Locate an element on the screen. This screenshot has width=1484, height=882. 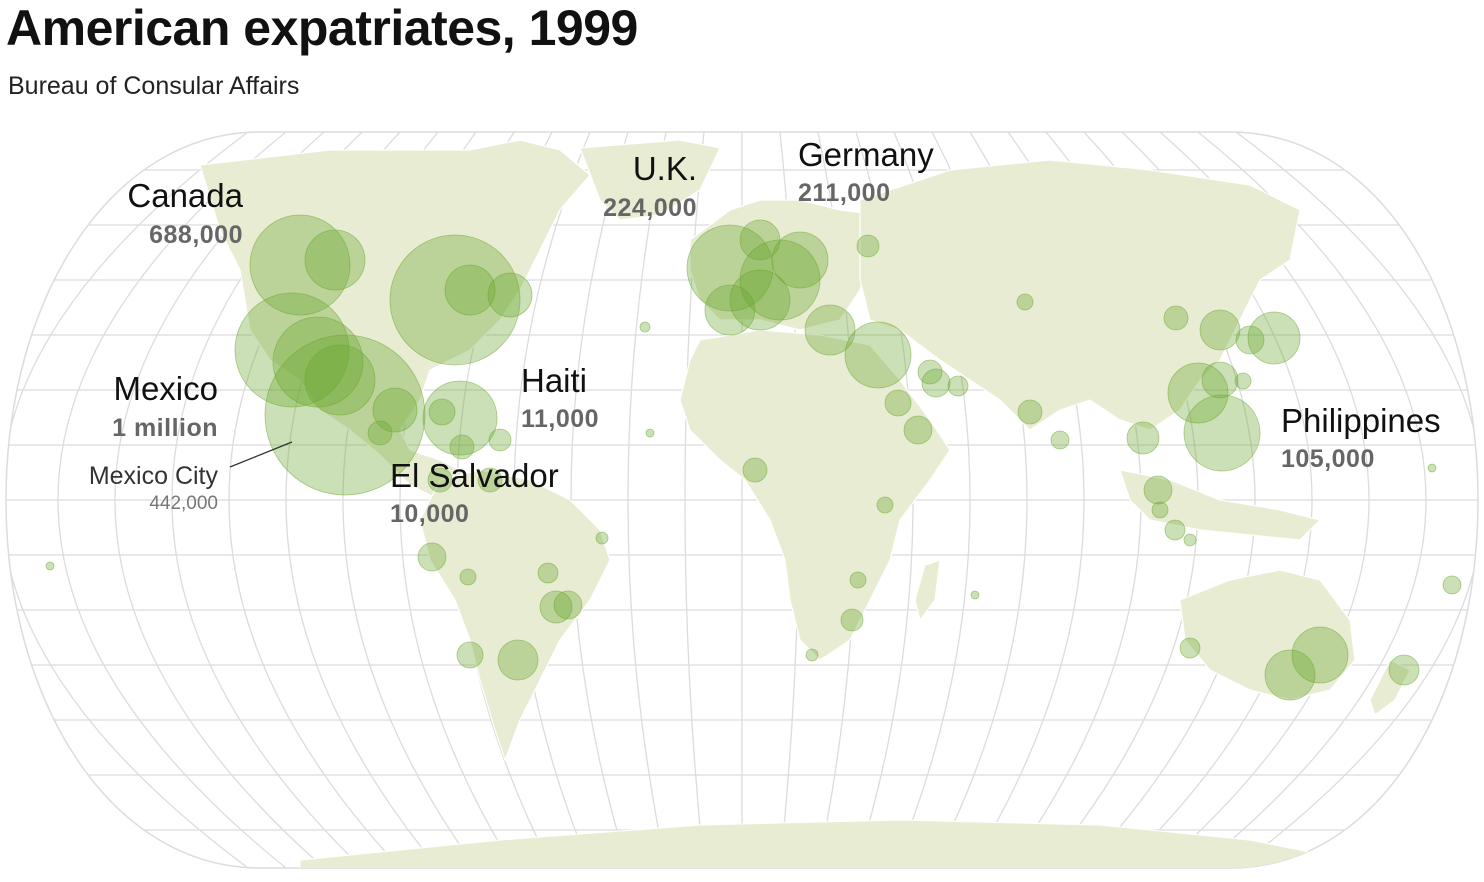
greenland is located at coordinates (650, 180).